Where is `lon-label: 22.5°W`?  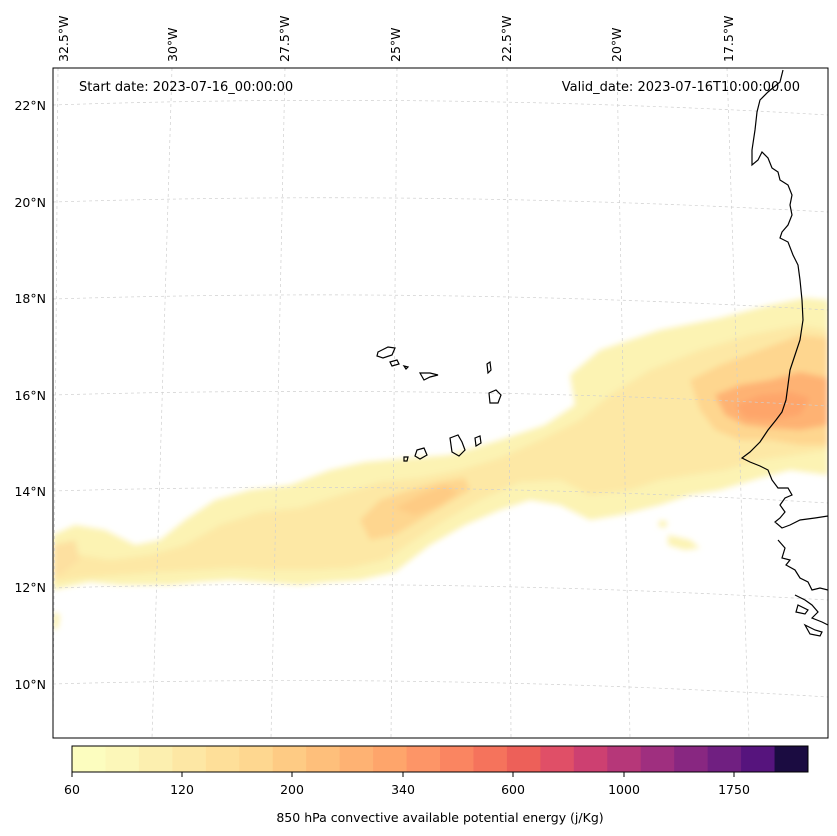
lon-label: 22.5°W is located at coordinates (506, 39).